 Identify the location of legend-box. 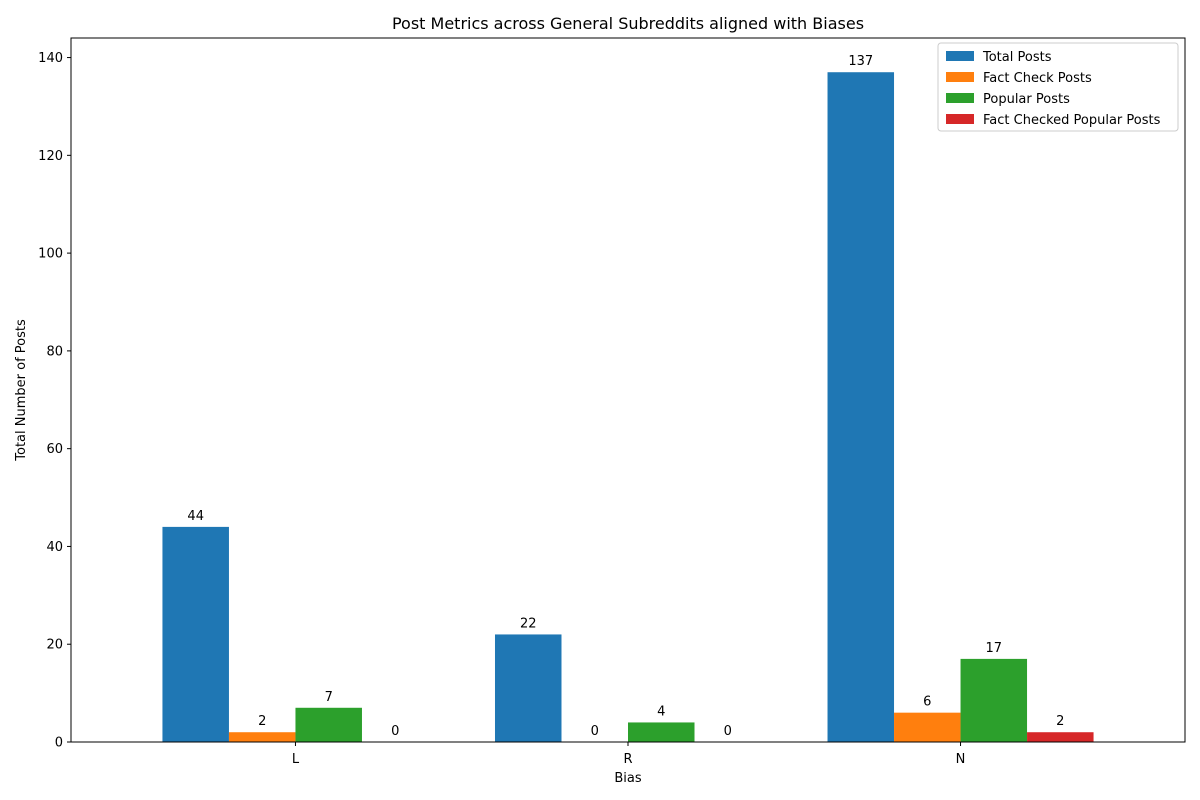
(1058, 87).